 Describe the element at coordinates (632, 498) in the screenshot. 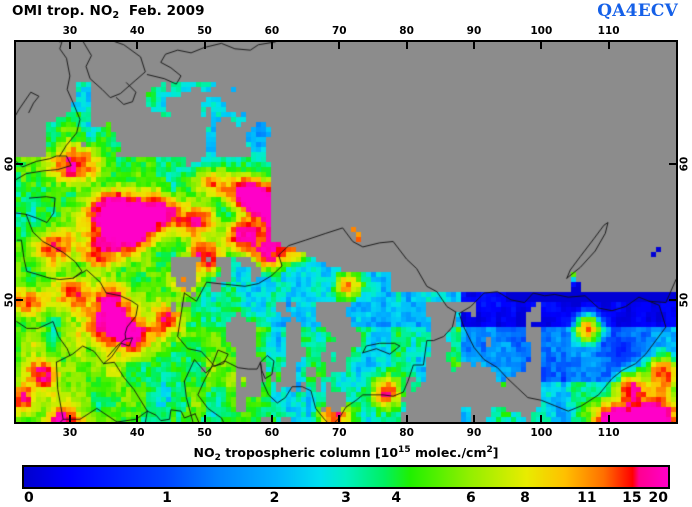

I see `colorbar-tick-label: 15` at that location.